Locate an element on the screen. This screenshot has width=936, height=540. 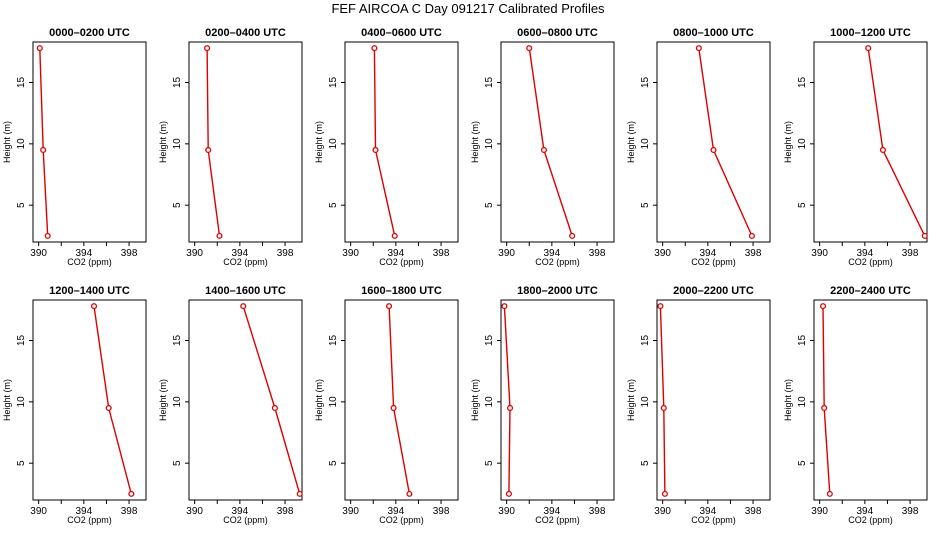
panel-12-title: 2200–2400 UTC is located at coordinates (870, 291).